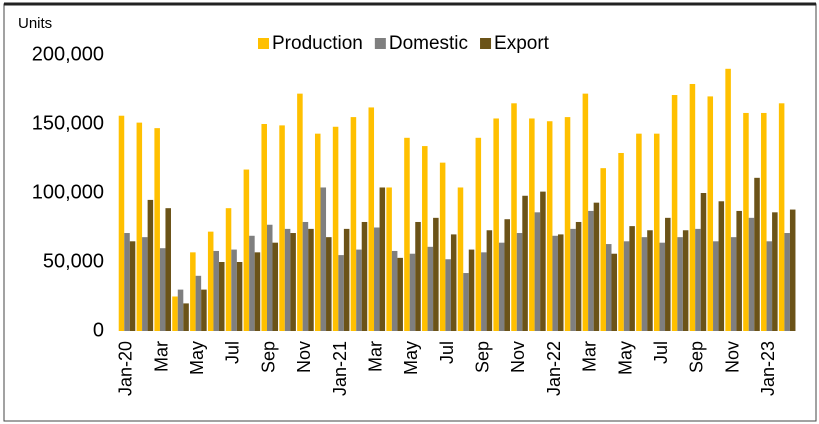 This screenshot has width=819, height=424. Describe the element at coordinates (340, 368) in the screenshot. I see `x-tick-label: Jan-21` at that location.